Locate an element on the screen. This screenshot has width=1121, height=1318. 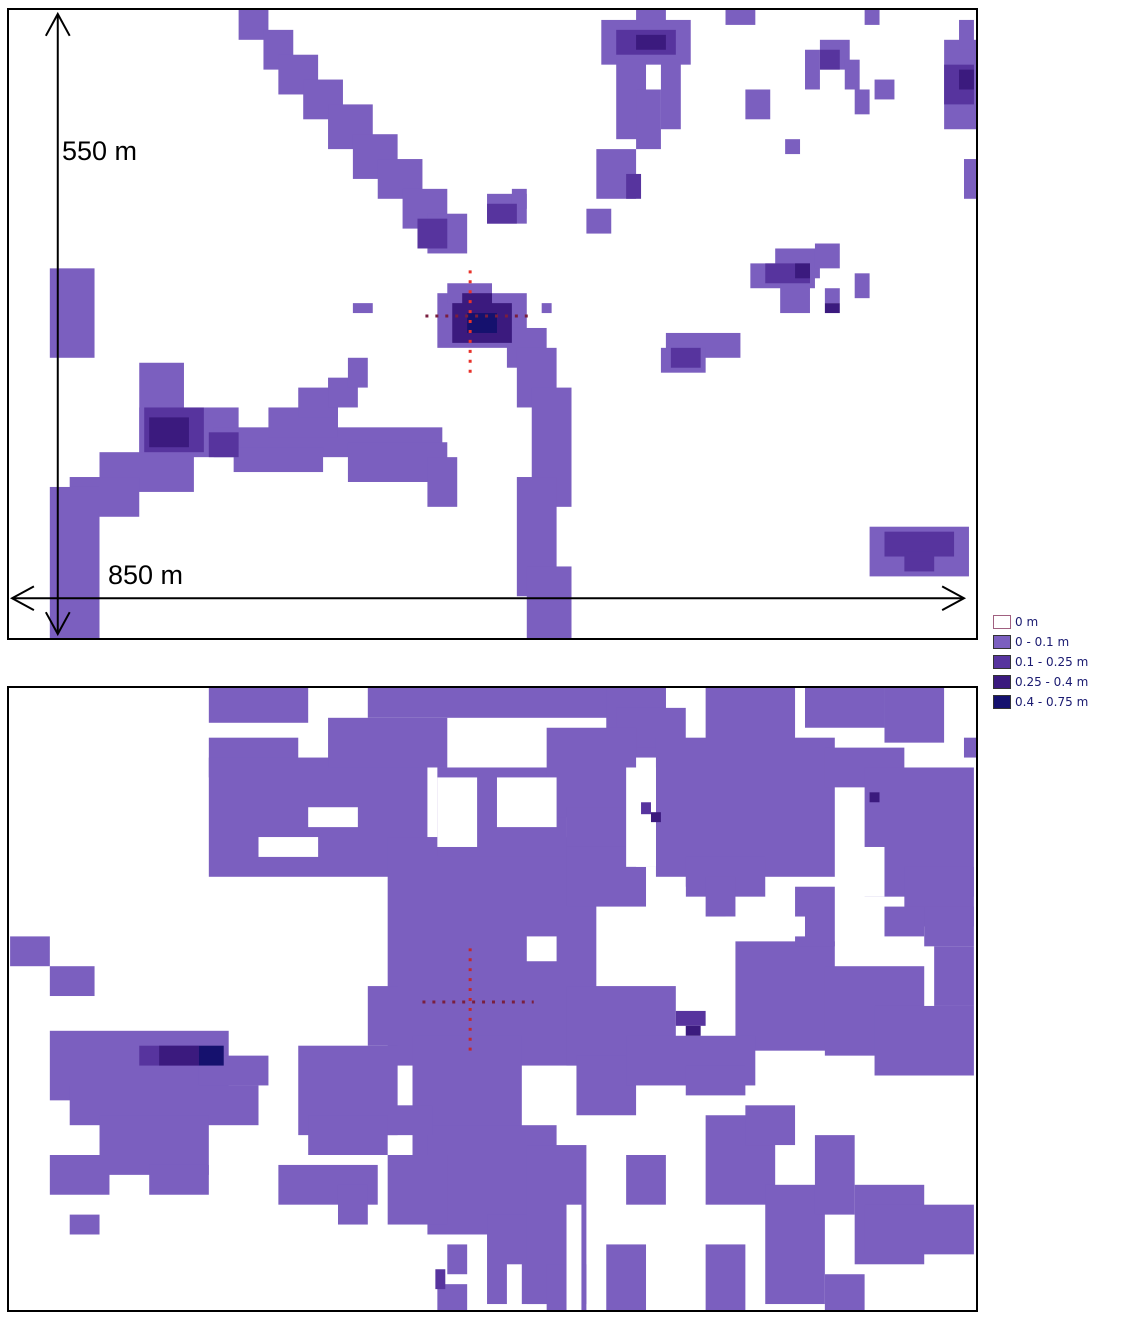
legend-item: 0.1 - 0.25 m is located at coordinates (1040, 662).